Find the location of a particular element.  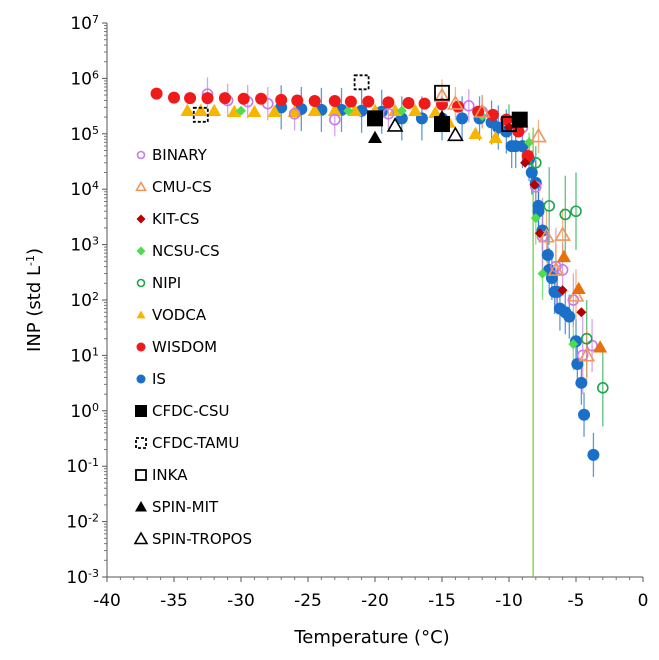

point-binary is located at coordinates (294, 113).